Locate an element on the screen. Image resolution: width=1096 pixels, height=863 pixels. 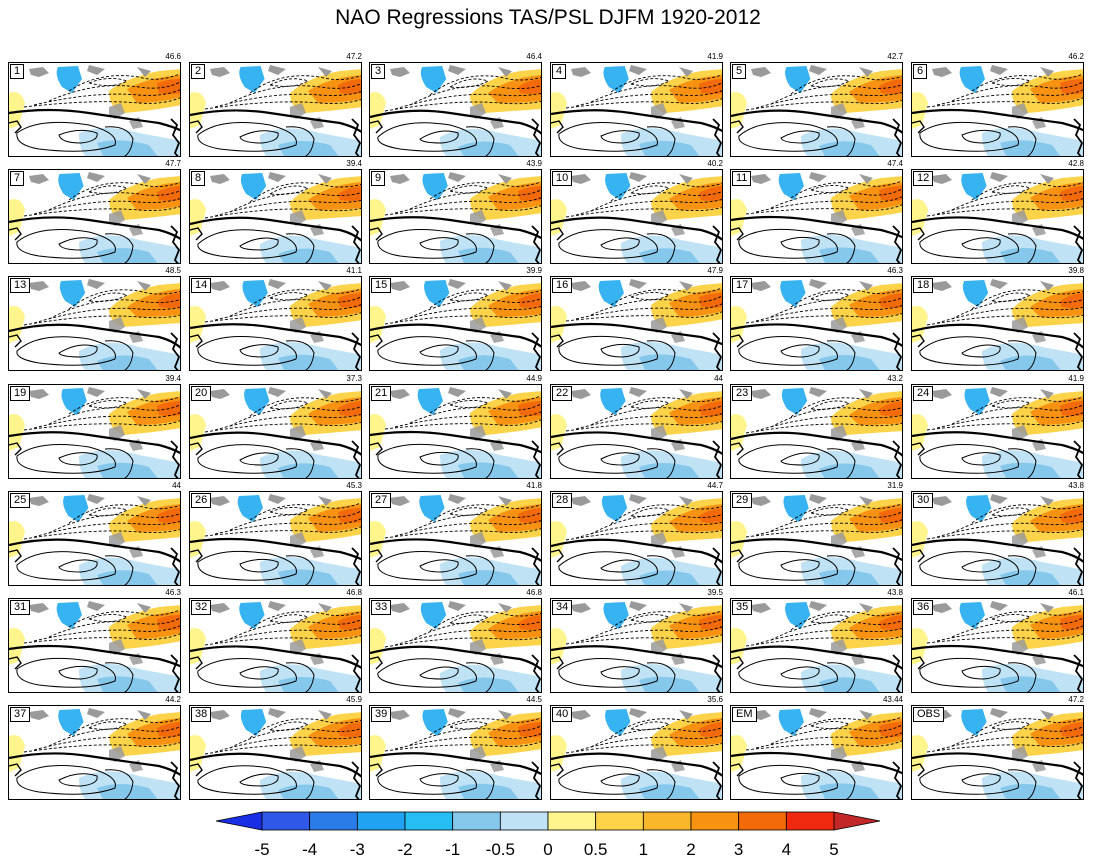
panel-value: 44.5 is located at coordinates (534, 699).